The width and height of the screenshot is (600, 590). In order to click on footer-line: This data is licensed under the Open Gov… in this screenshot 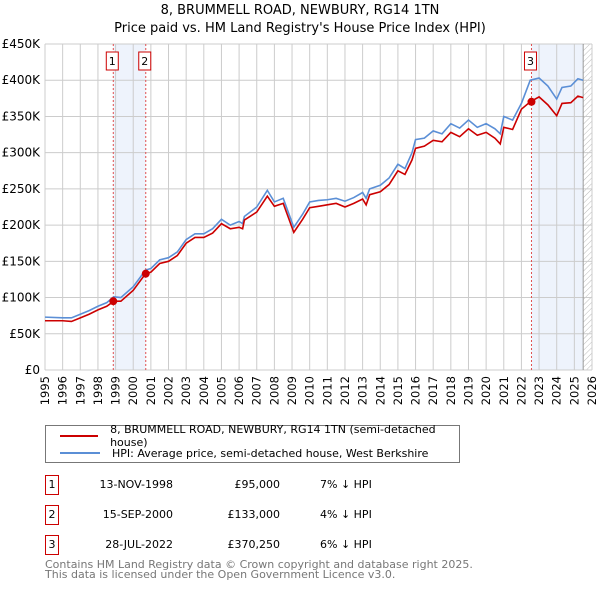, I will do `click(220, 574)`.